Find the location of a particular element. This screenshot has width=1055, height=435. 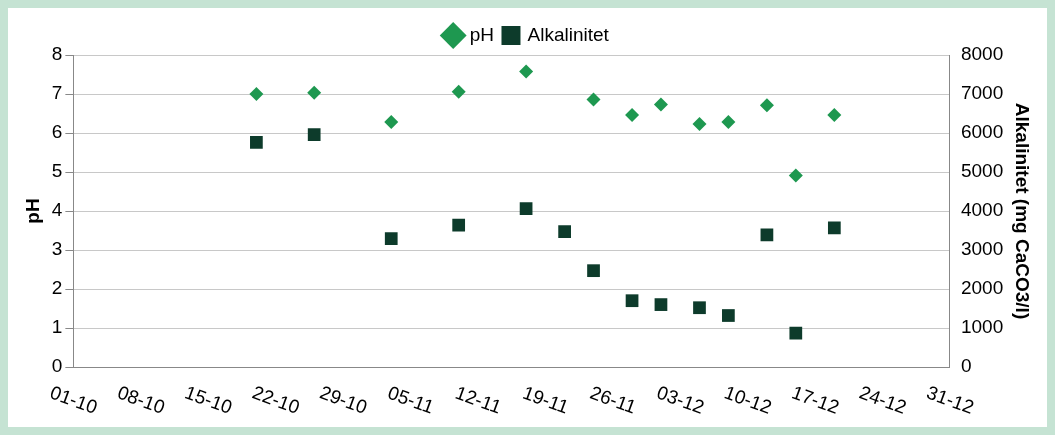

x-tick-label: 17-12 is located at coordinates (815, 399).